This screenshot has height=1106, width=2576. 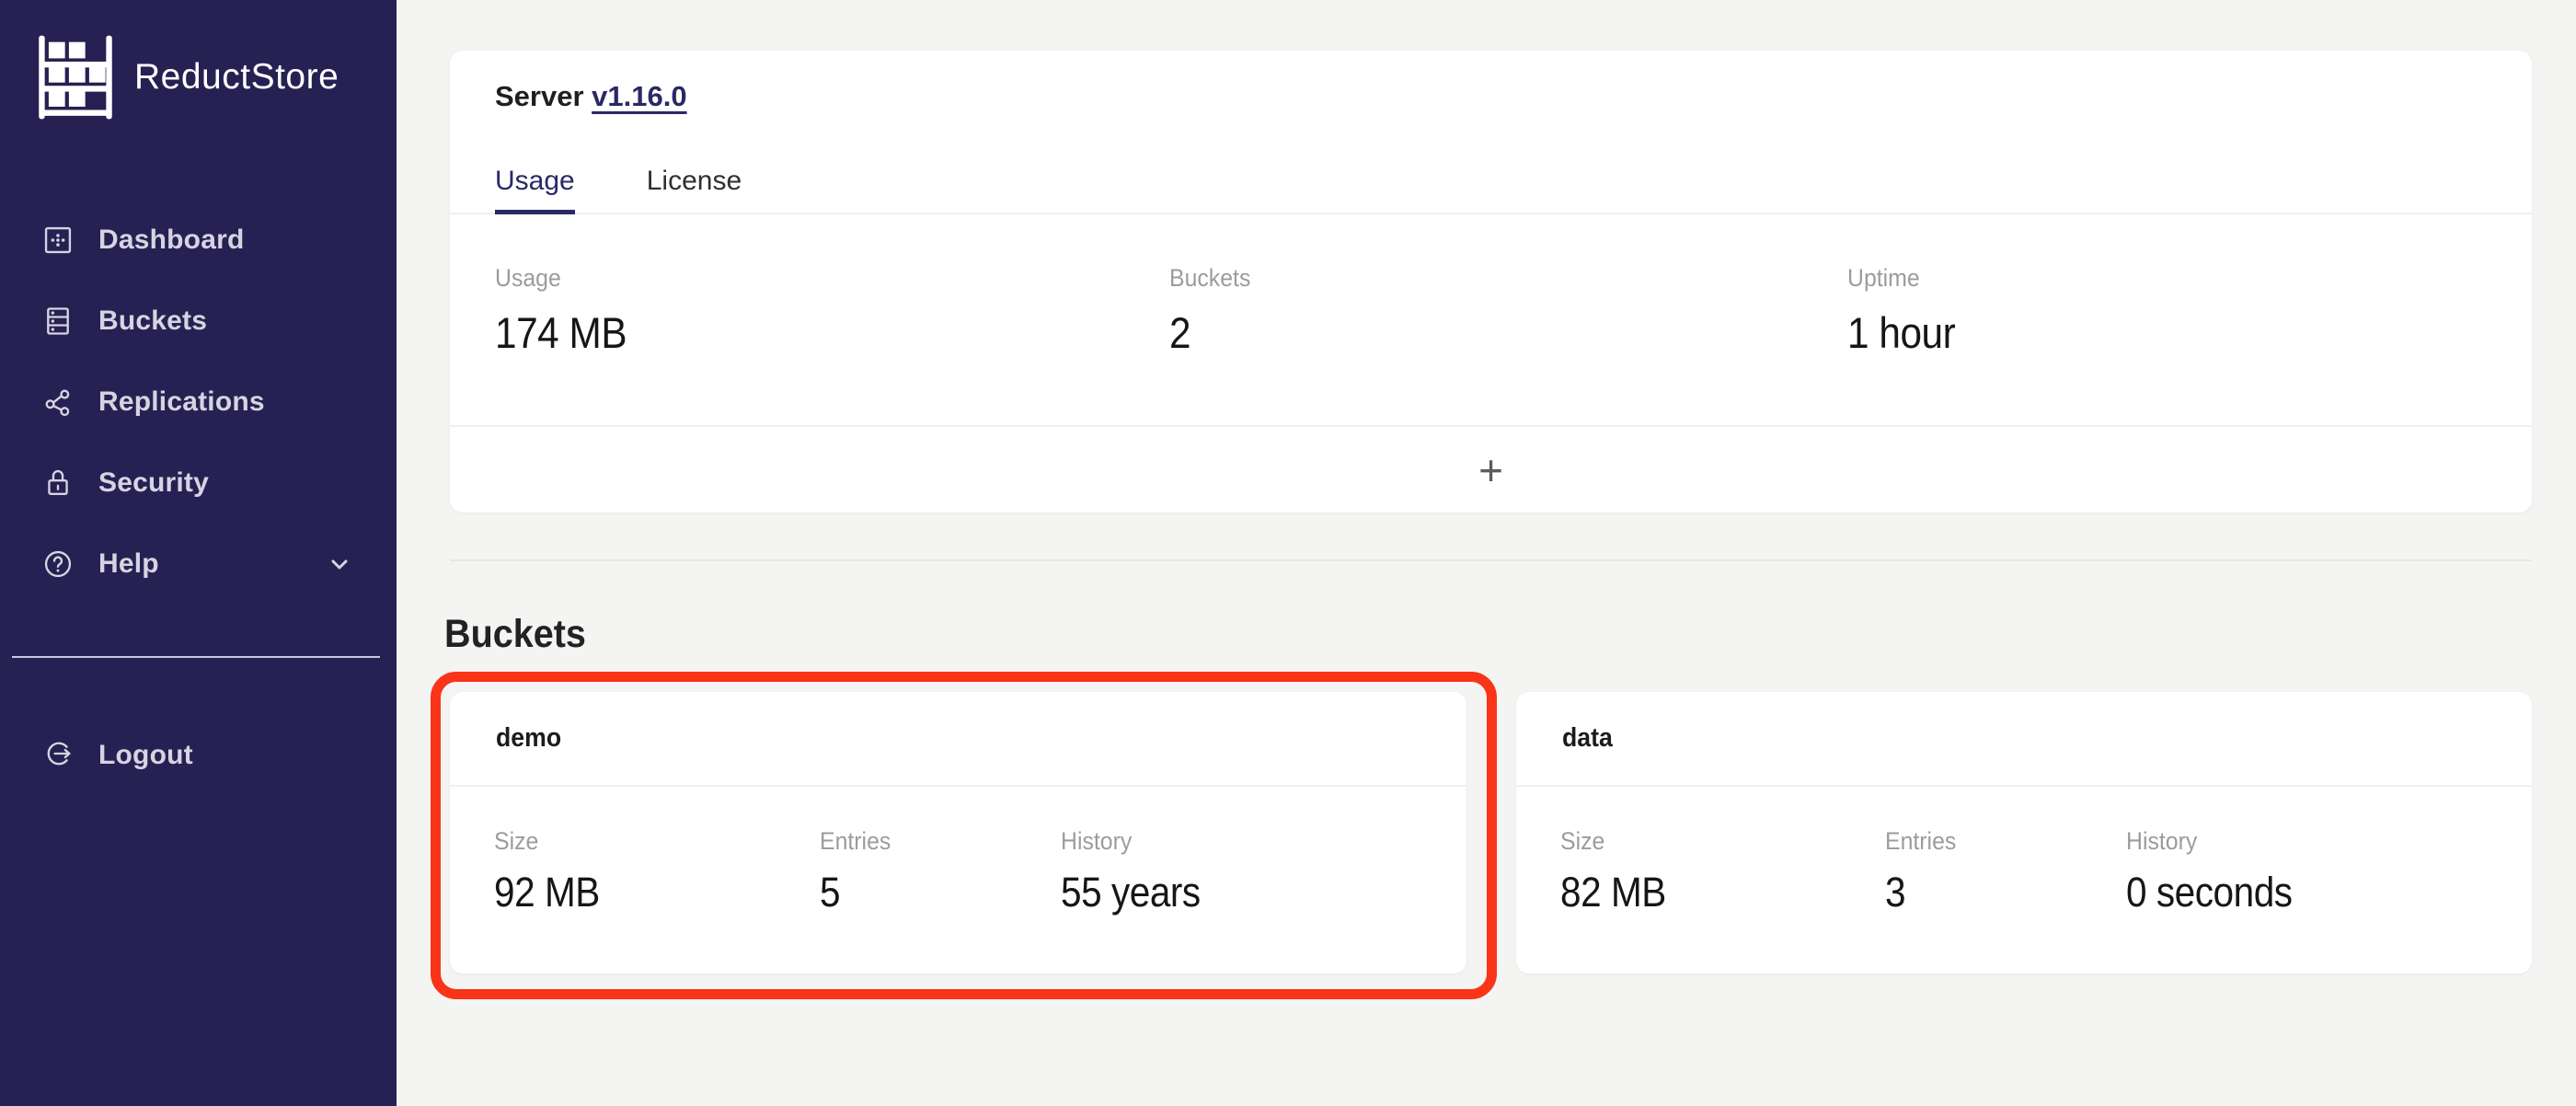 What do you see at coordinates (657, 871) in the screenshot?
I see `stat-size: Size 92 MB` at bounding box center [657, 871].